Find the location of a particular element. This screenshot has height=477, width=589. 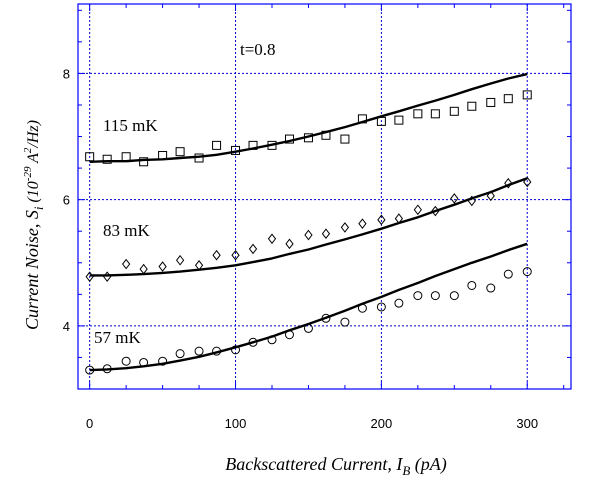

annotation-label: t=0.8 is located at coordinates (258, 49).